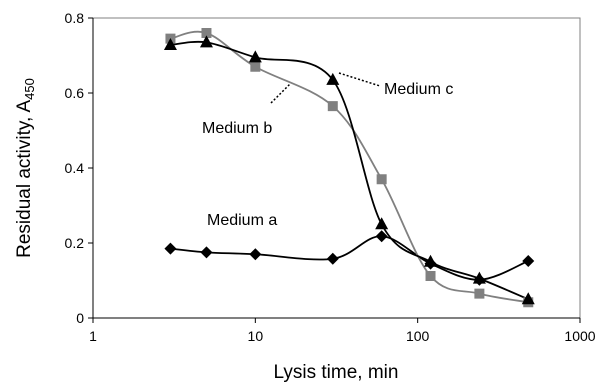 The height and width of the screenshot is (387, 601). I want to click on y-tick-label: 0.4, so click(75, 168).